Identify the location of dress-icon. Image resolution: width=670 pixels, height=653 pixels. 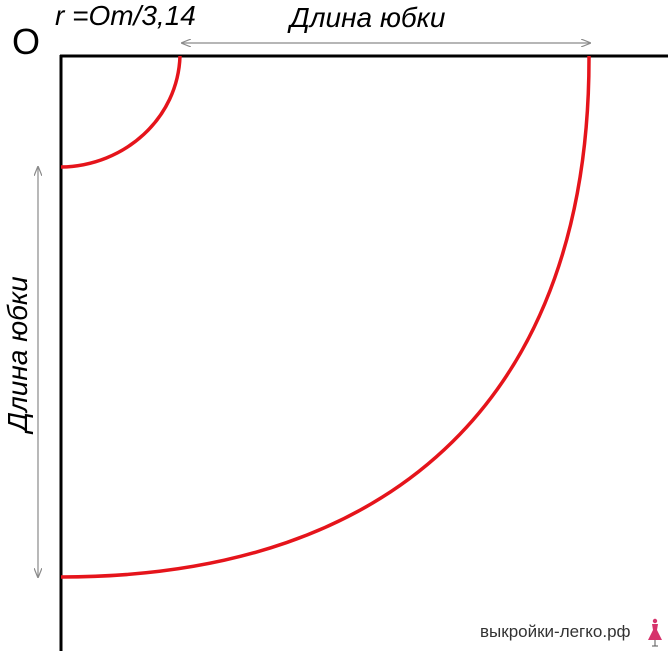
(655, 632).